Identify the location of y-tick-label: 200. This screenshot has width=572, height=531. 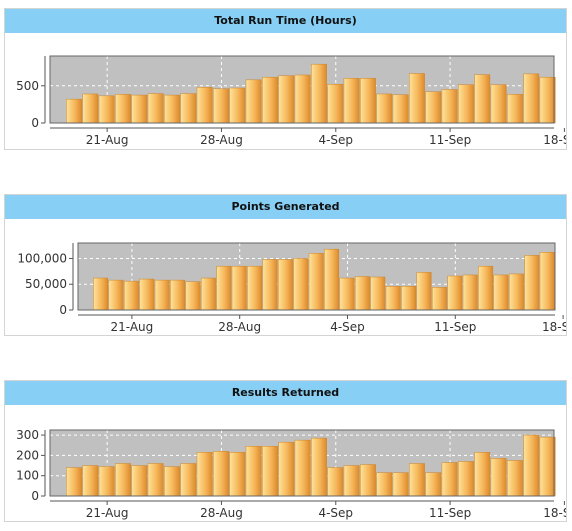
(27, 455).